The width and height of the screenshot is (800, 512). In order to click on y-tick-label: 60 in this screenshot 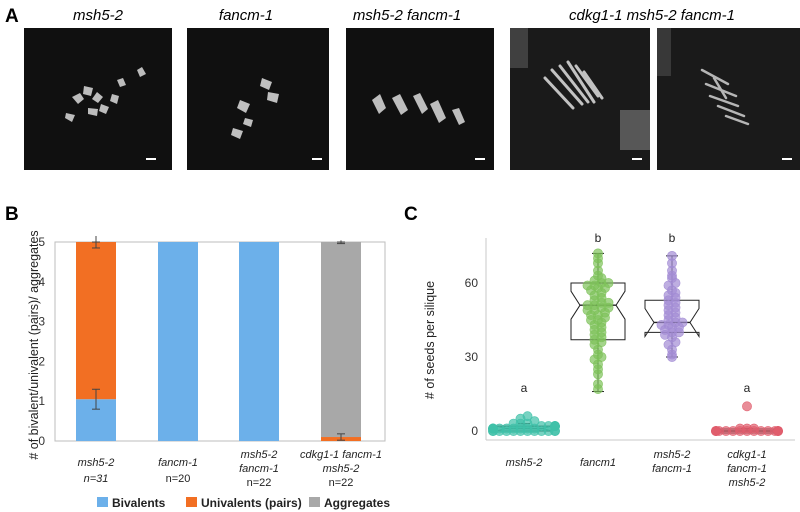, I will do `click(472, 283)`.